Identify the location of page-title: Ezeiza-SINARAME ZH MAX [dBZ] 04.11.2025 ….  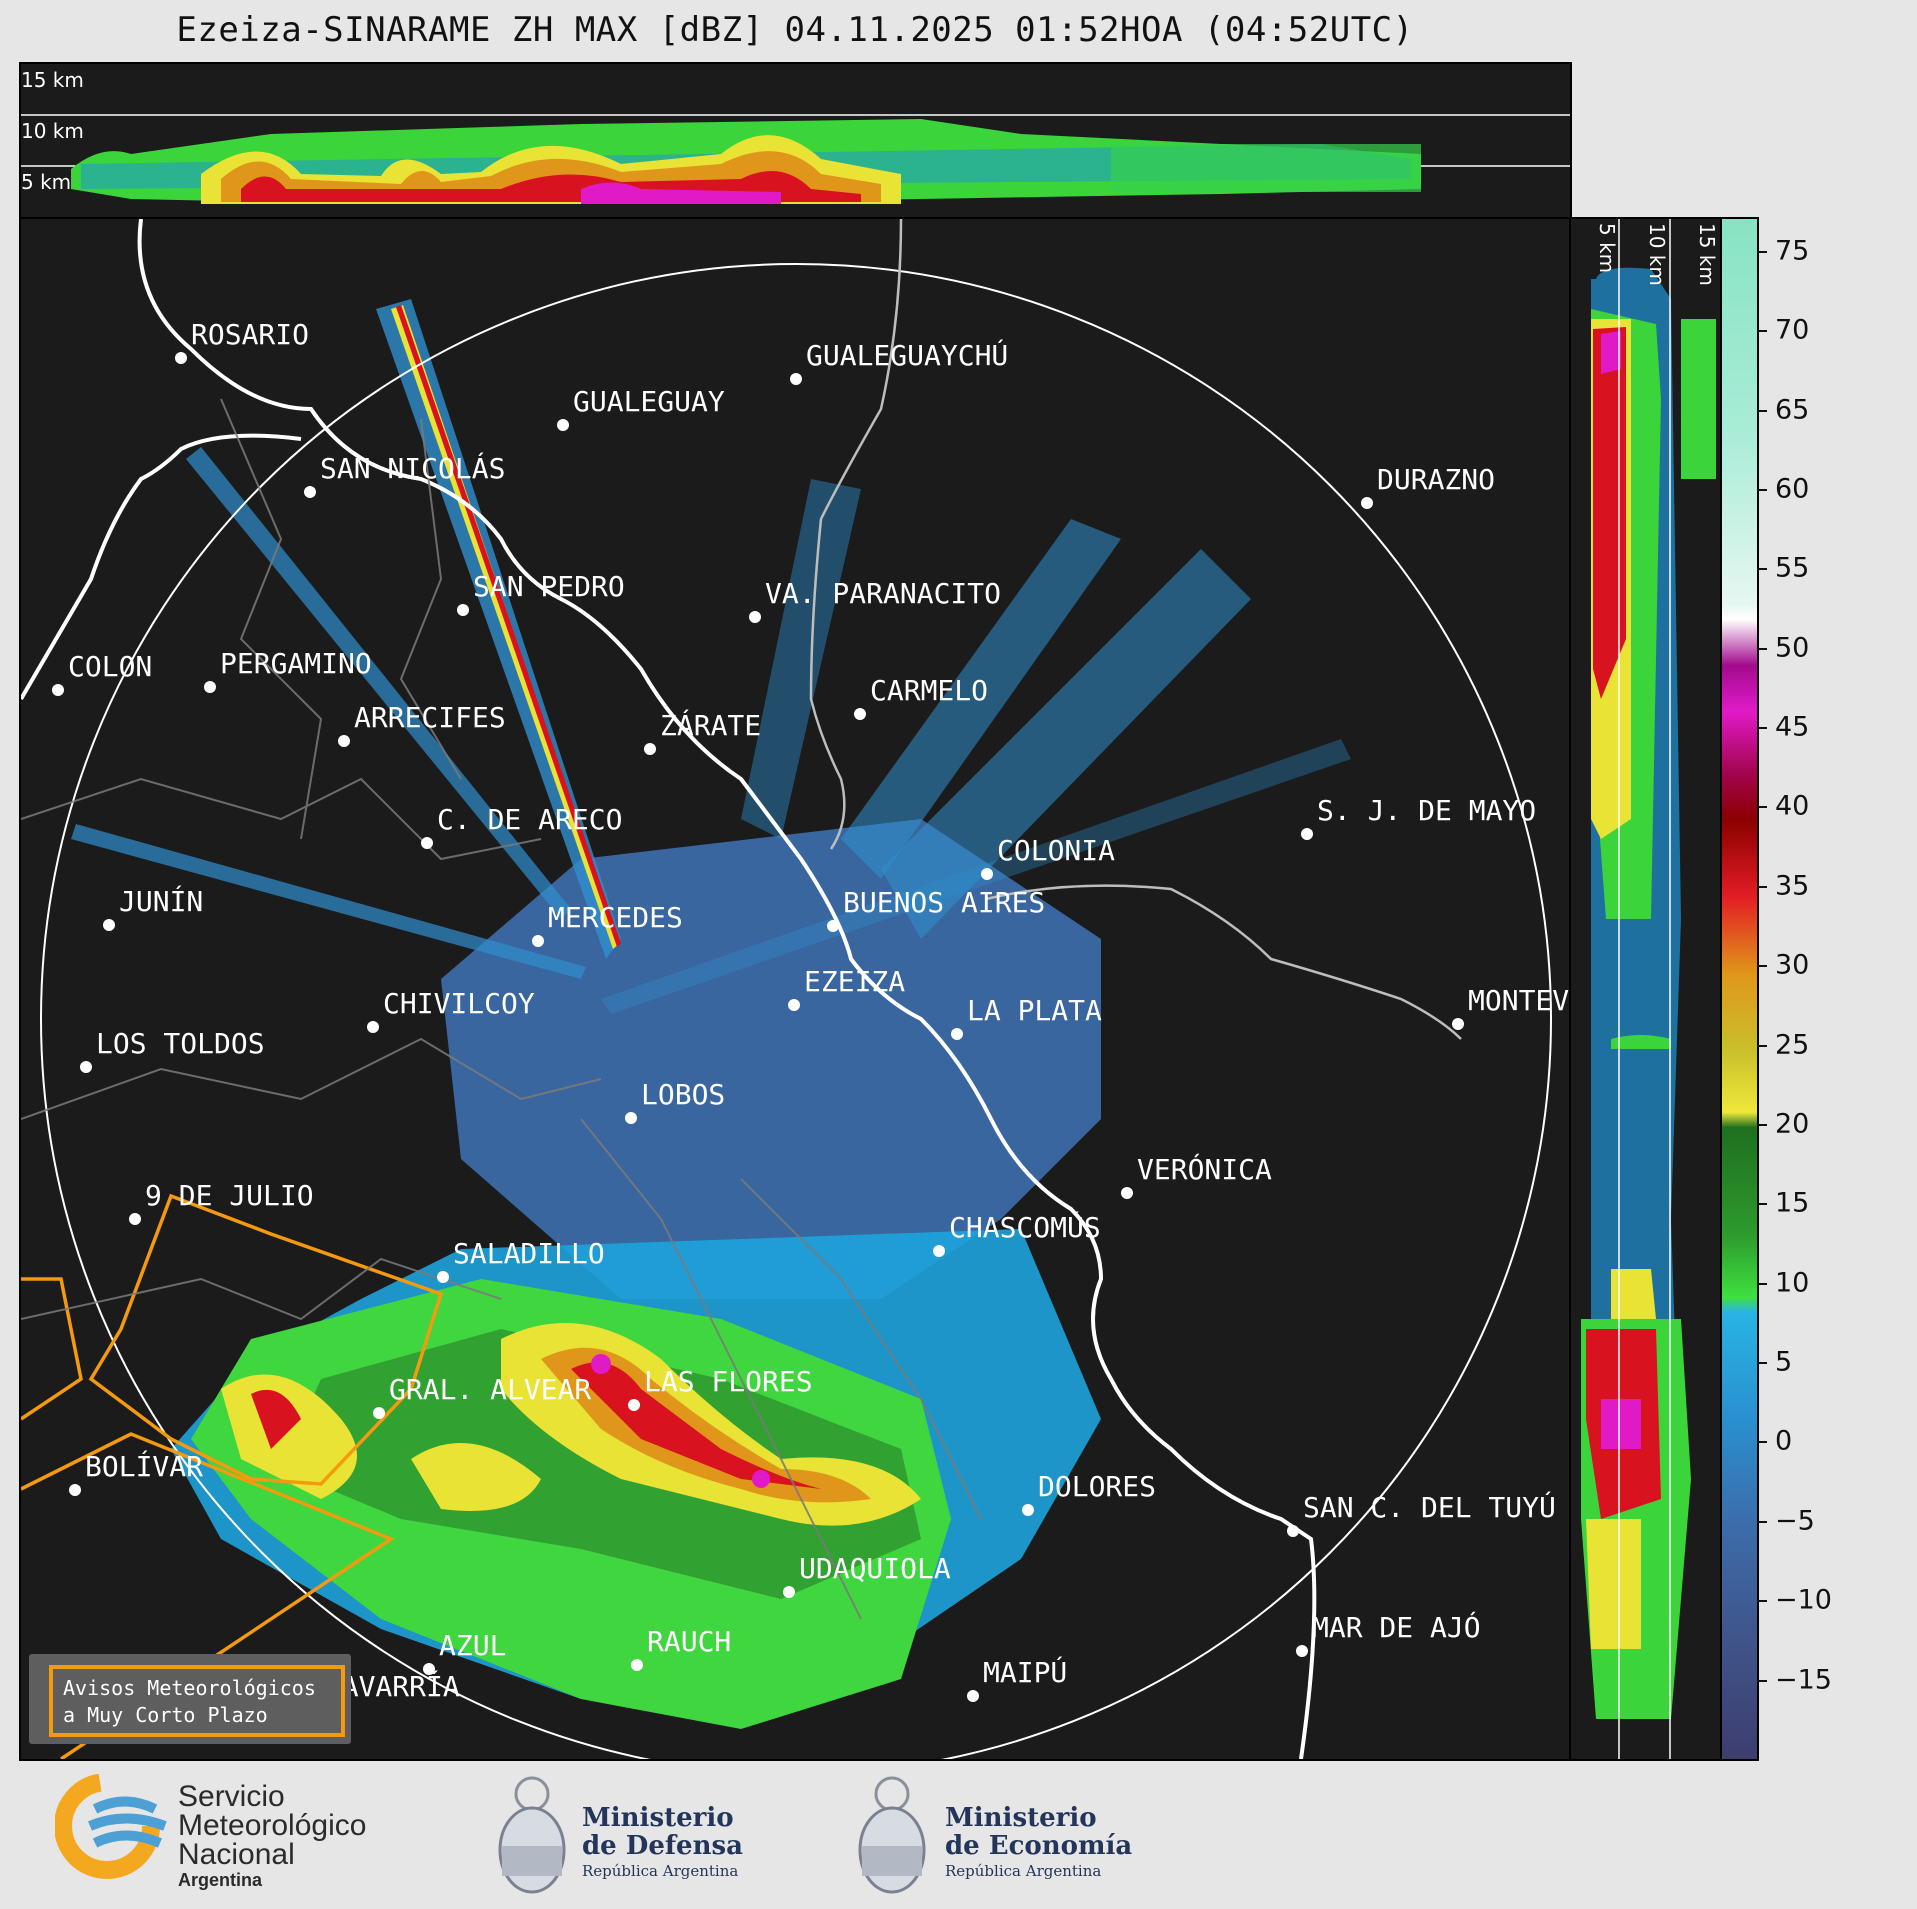
(795, 30).